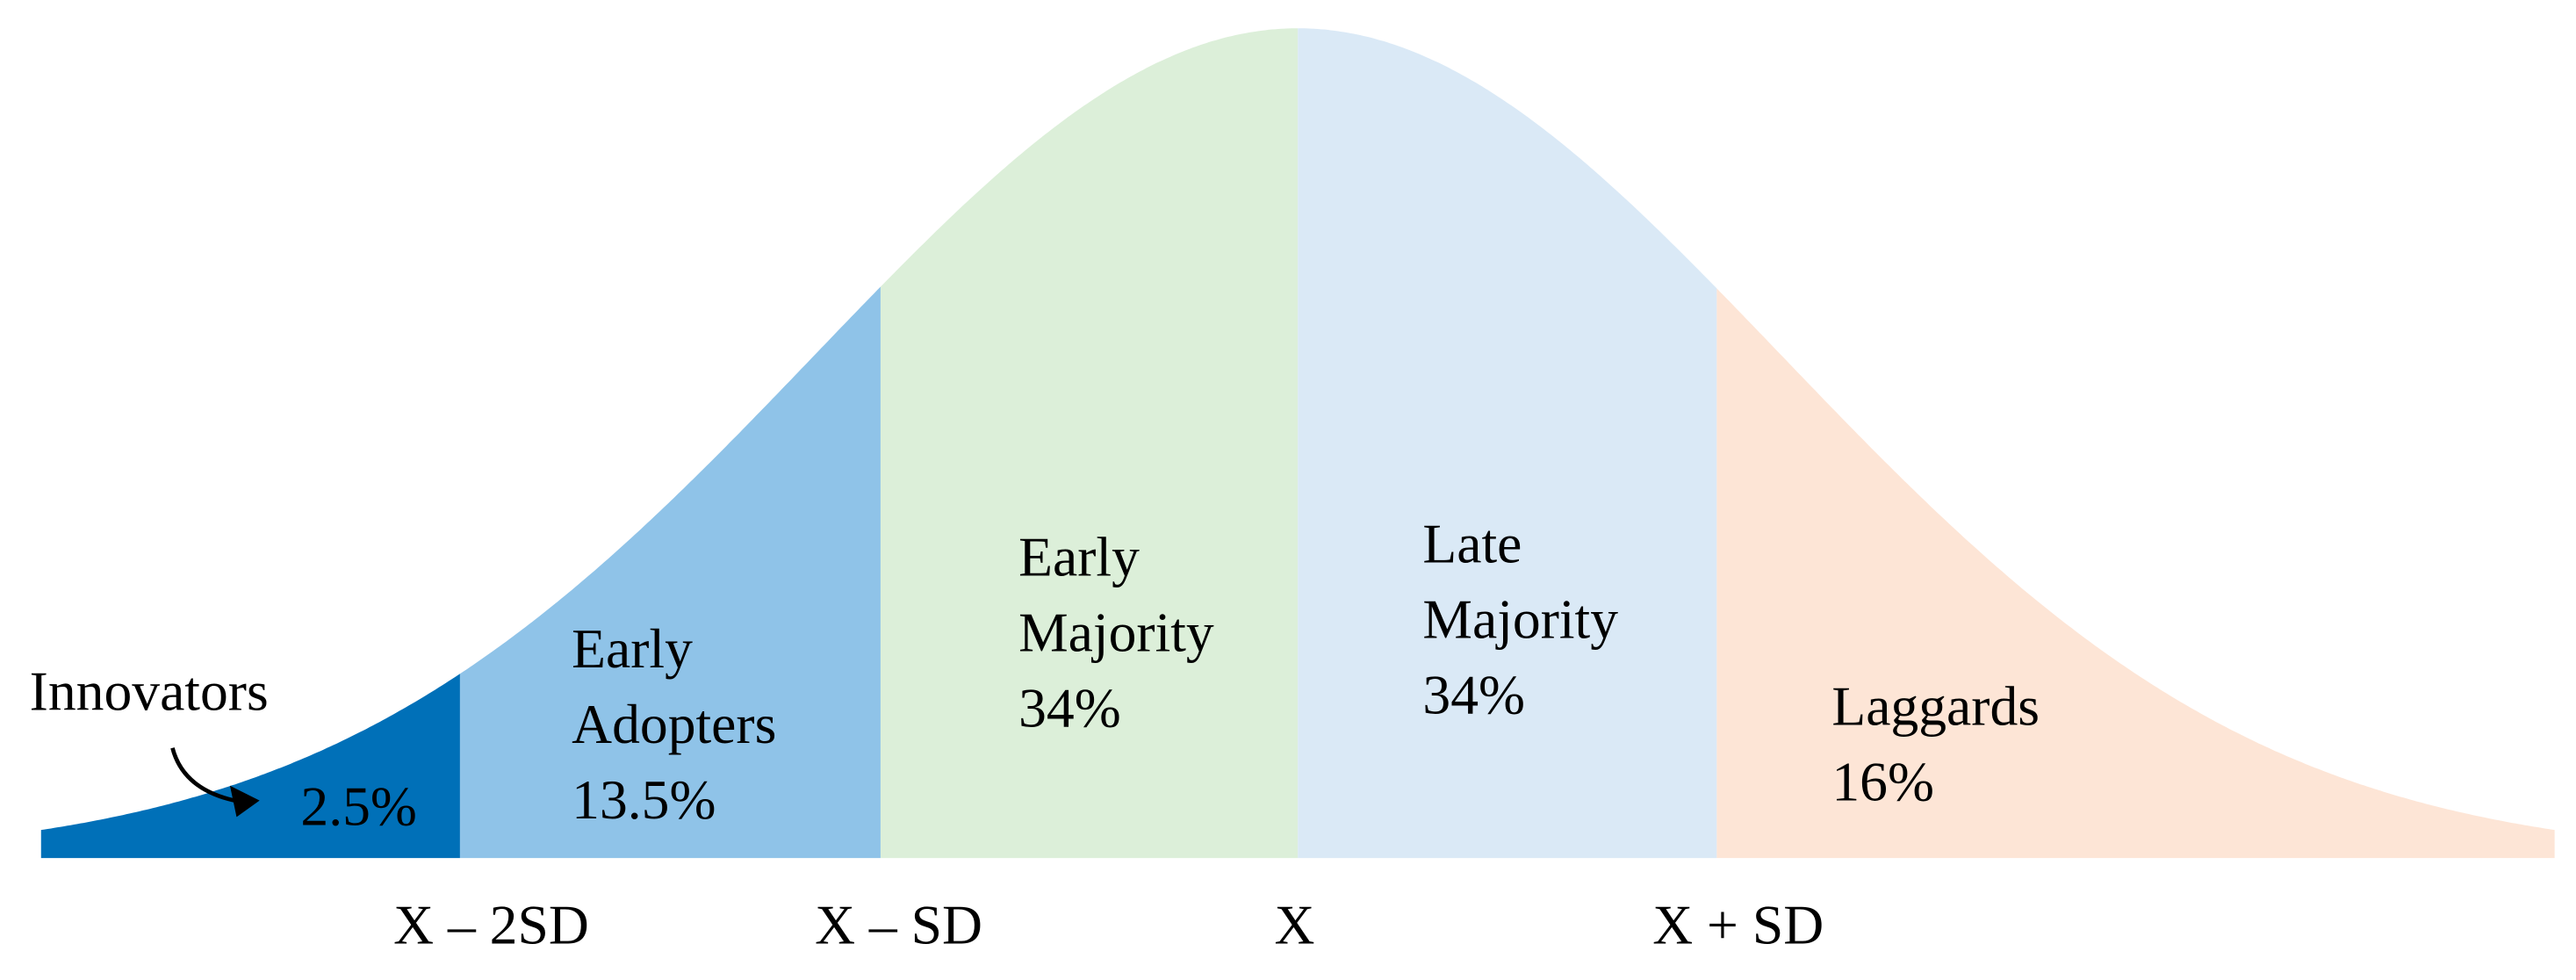  What do you see at coordinates (244, 801) in the screenshot?
I see `arrow-head` at bounding box center [244, 801].